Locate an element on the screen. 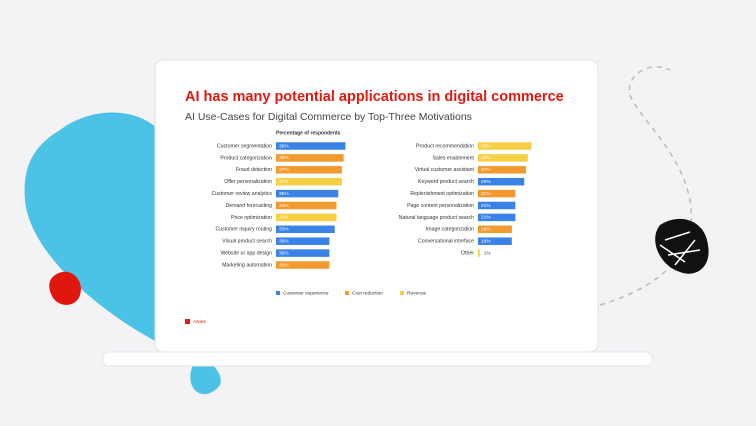 The image size is (756, 426). category-label: Conversational interface is located at coordinates (446, 242).